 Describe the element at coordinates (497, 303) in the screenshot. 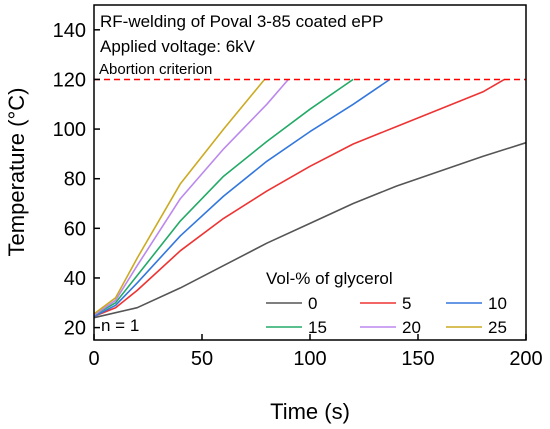

I see `legend-label-10: 10` at that location.